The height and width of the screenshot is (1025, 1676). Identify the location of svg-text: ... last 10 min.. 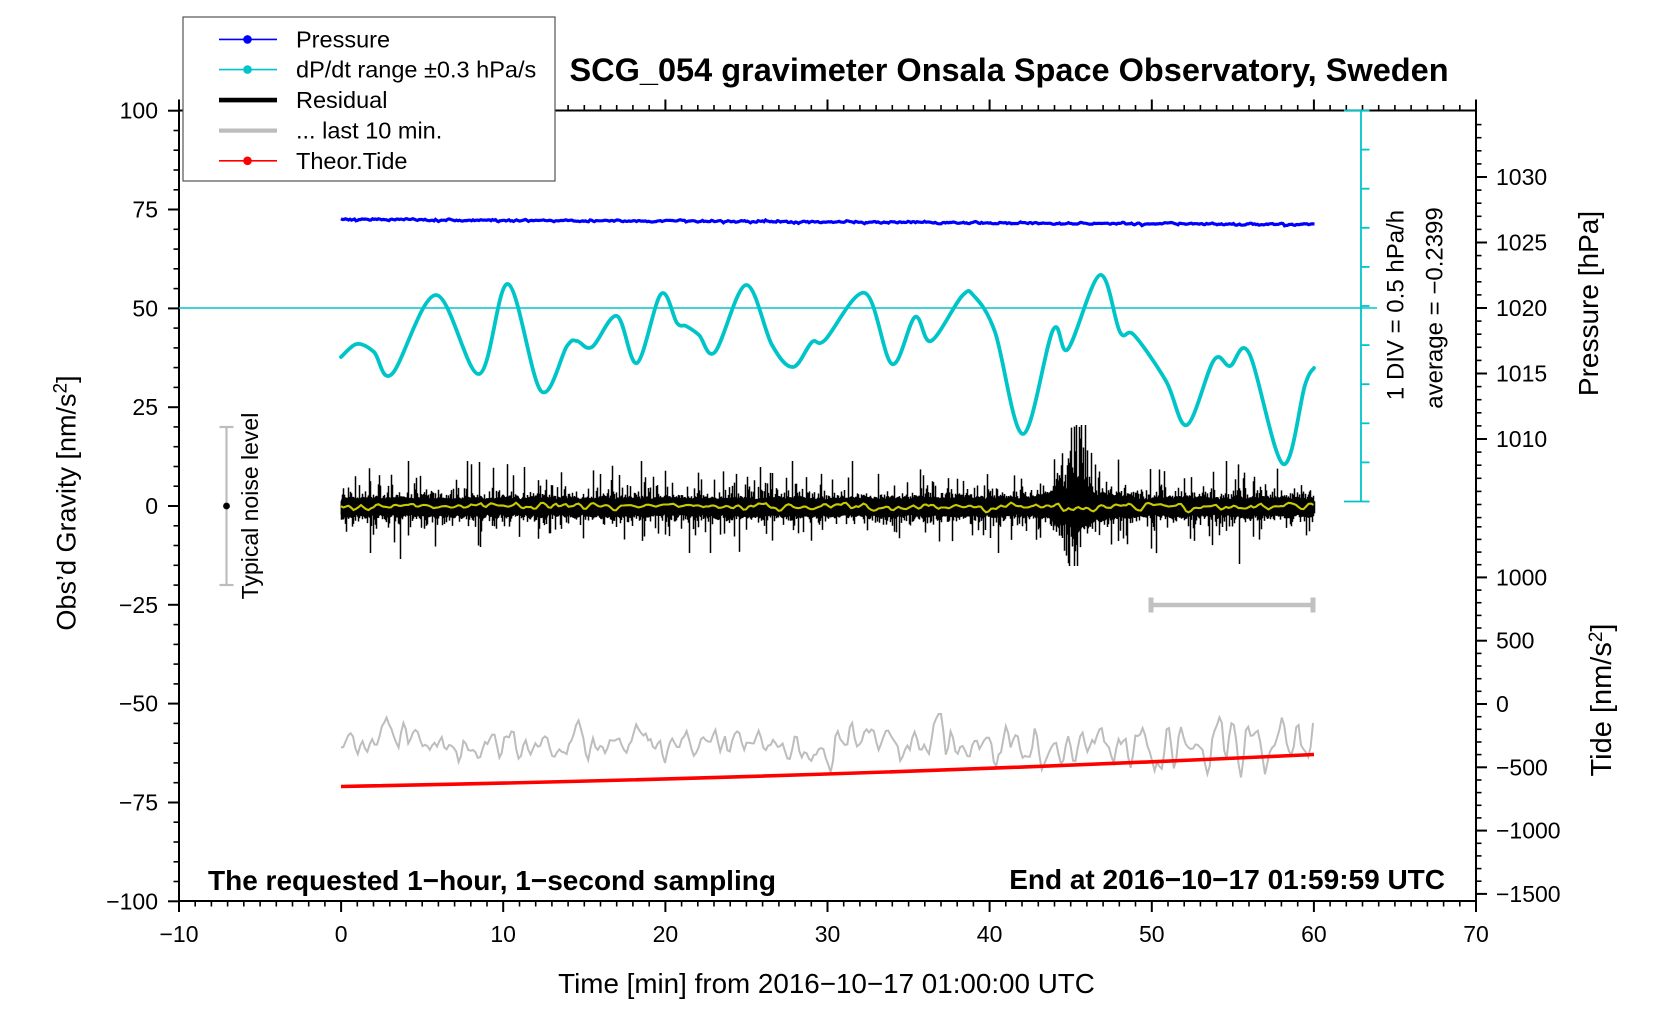
(369, 131).